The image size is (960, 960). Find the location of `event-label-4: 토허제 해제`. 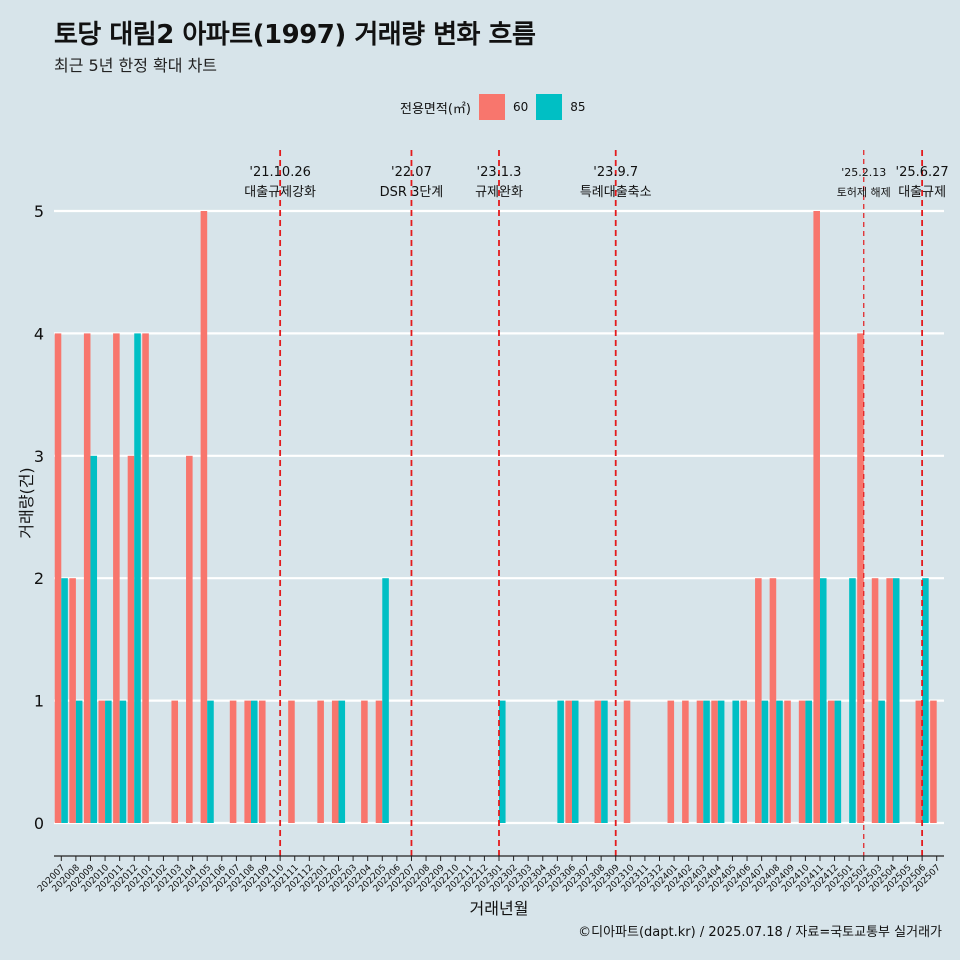

event-label-4: 토허제 해제 is located at coordinates (864, 192).